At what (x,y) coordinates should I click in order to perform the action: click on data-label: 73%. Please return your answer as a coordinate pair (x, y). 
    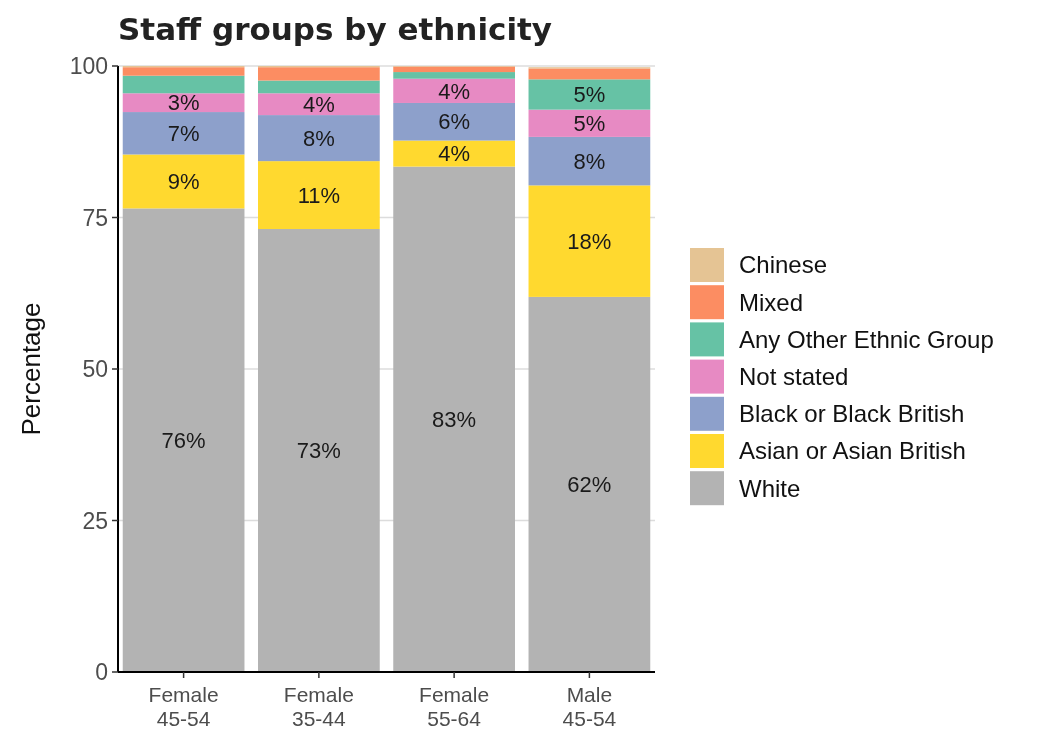
    Looking at the image, I should click on (318, 451).